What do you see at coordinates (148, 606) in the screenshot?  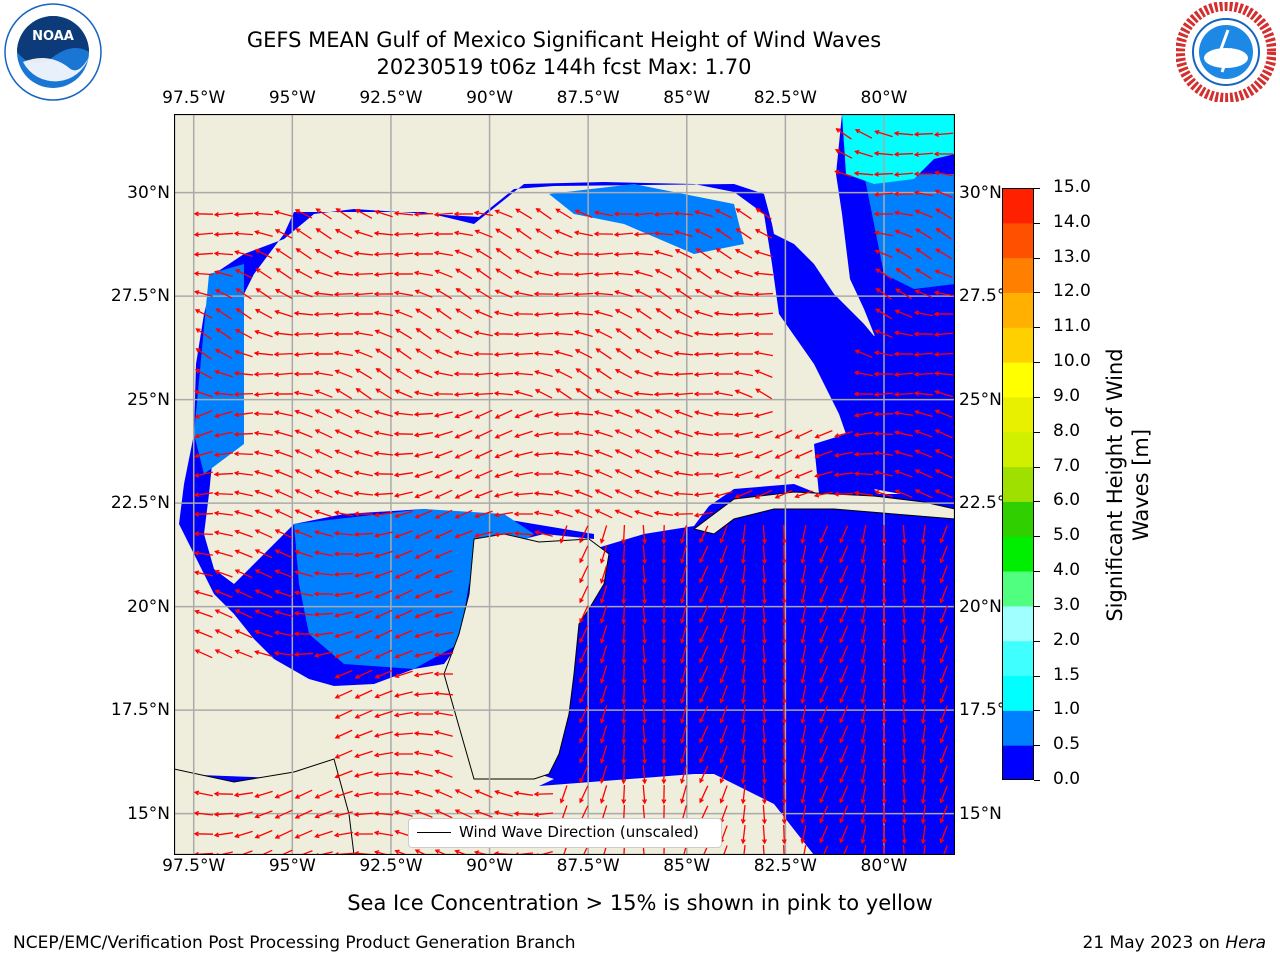 I see `lat-tick-label: 20°N` at bounding box center [148, 606].